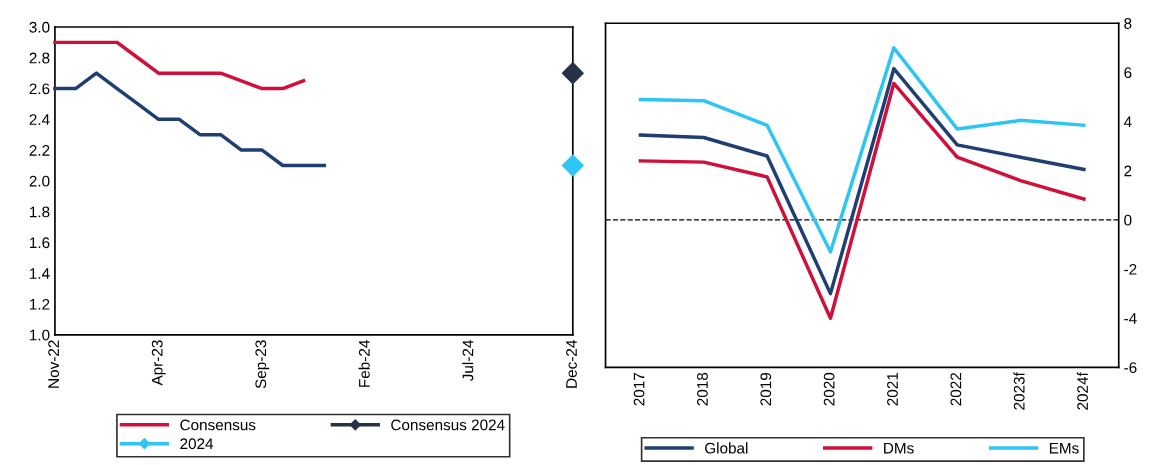 The height and width of the screenshot is (465, 1169). Describe the element at coordinates (40, 335) in the screenshot. I see `y-tick-label: 1.0` at that location.